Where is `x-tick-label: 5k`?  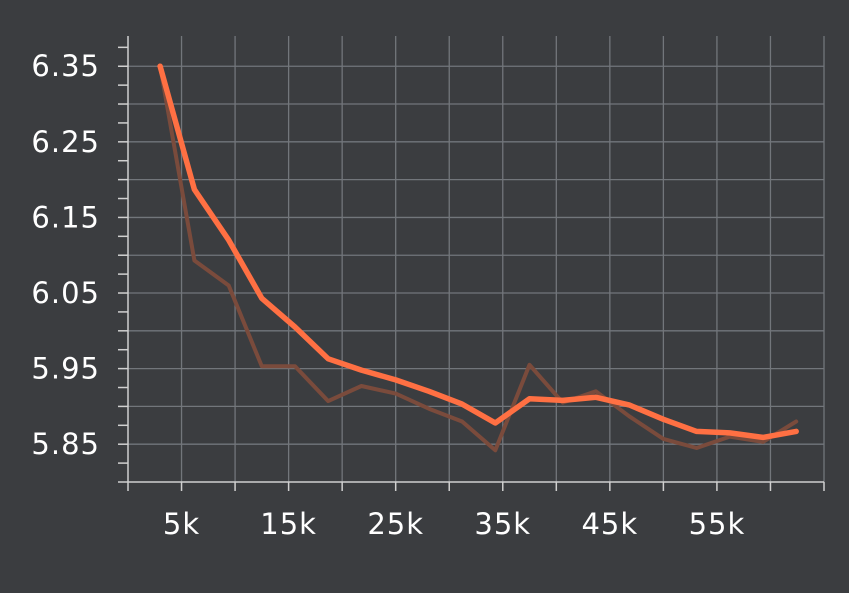 x-tick-label: 5k is located at coordinates (181, 524).